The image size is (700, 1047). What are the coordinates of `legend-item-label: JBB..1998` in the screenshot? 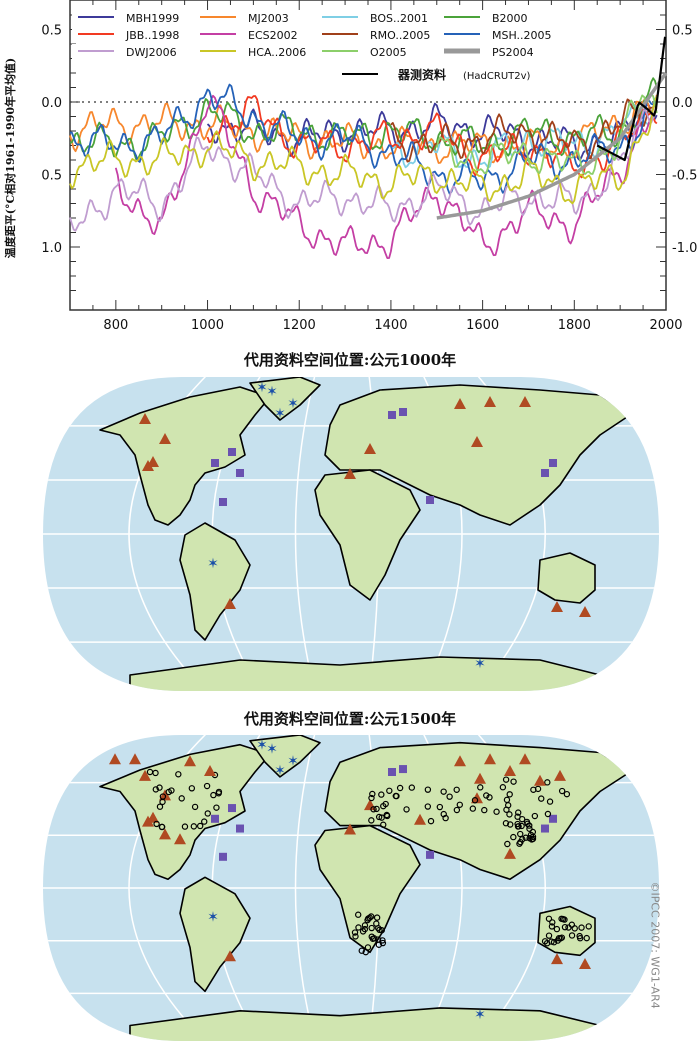 It's located at (152, 35).